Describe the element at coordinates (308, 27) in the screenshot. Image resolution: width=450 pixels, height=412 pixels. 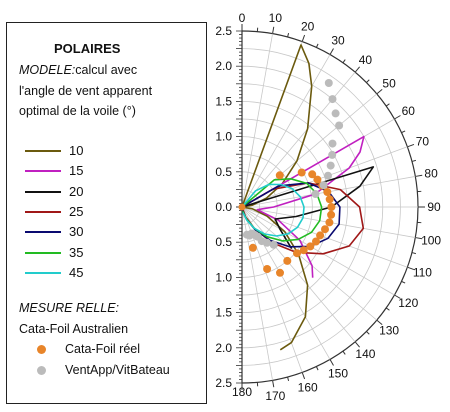
I see `angle-tick-label: 20` at that location.